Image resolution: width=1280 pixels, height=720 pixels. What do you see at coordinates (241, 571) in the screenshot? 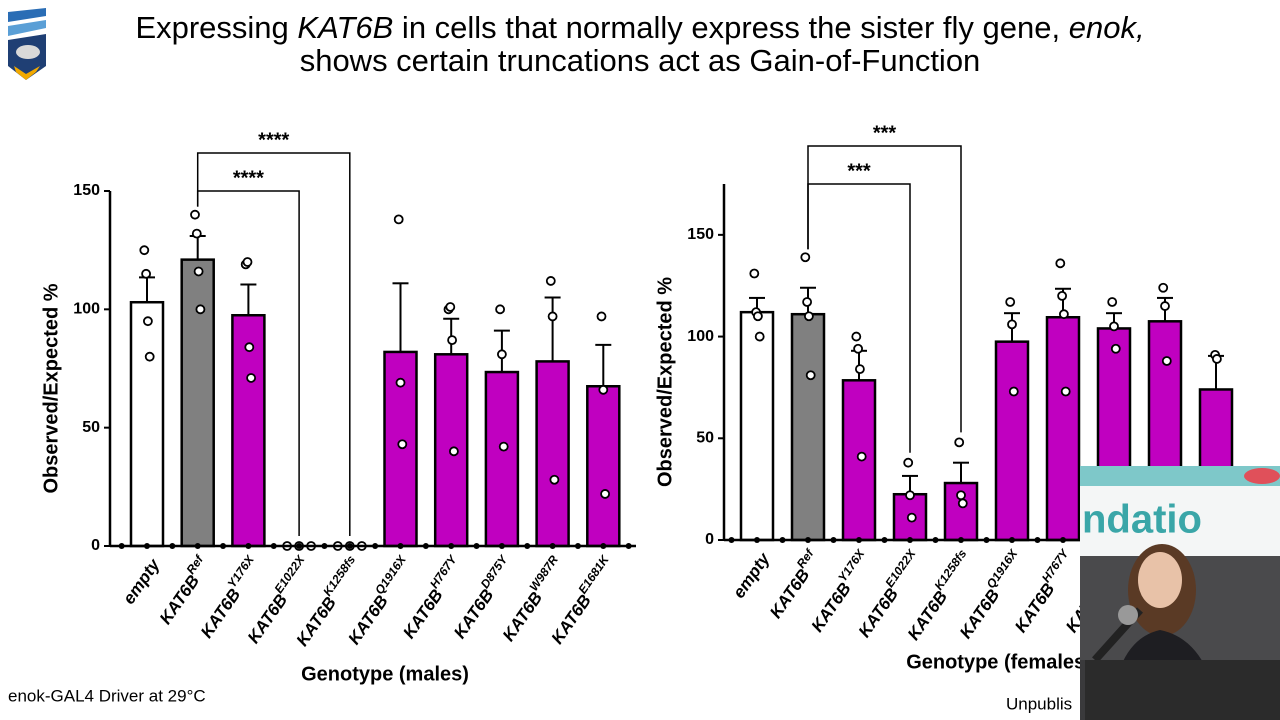
I see `category-superscript: Y176X` at bounding box center [241, 571].